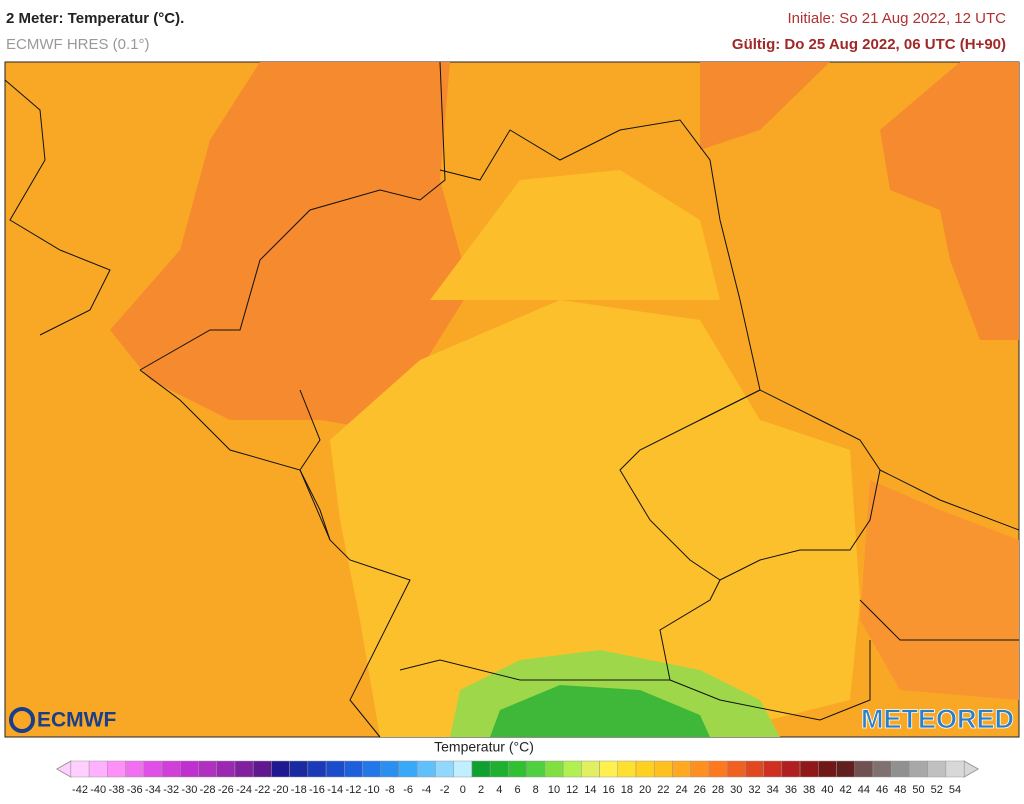  Describe the element at coordinates (937, 719) in the screenshot. I see `logo-meteored: METEORED` at that location.